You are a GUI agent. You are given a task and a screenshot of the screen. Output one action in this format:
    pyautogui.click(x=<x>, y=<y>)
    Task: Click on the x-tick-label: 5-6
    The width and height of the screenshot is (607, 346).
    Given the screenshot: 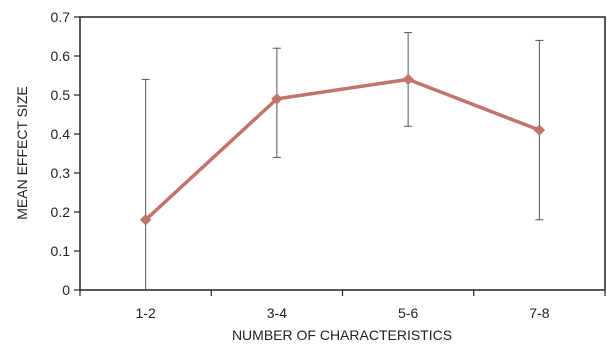 What is the action you would take?
    pyautogui.click(x=408, y=313)
    